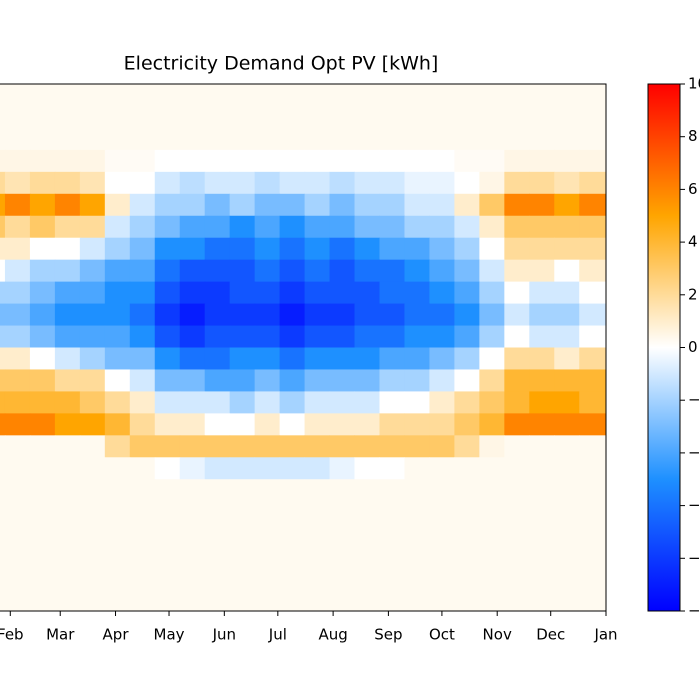 The width and height of the screenshot is (700, 700). I want to click on colorbar-tick-label: −4, so click(694, 452).